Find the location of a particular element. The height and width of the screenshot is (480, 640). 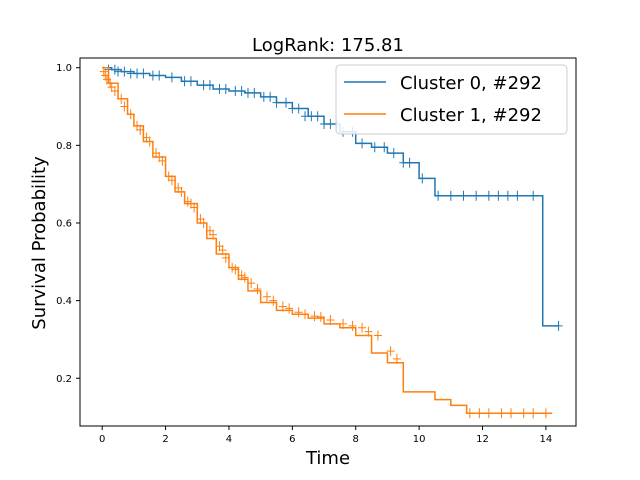

y-tick-label: 0.6 is located at coordinates (64, 223).